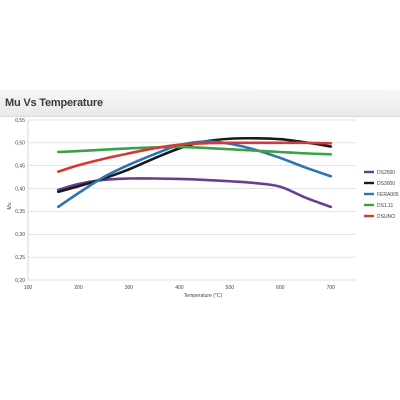 The image size is (400, 400). I want to click on x-tick-label: 700, so click(331, 288).